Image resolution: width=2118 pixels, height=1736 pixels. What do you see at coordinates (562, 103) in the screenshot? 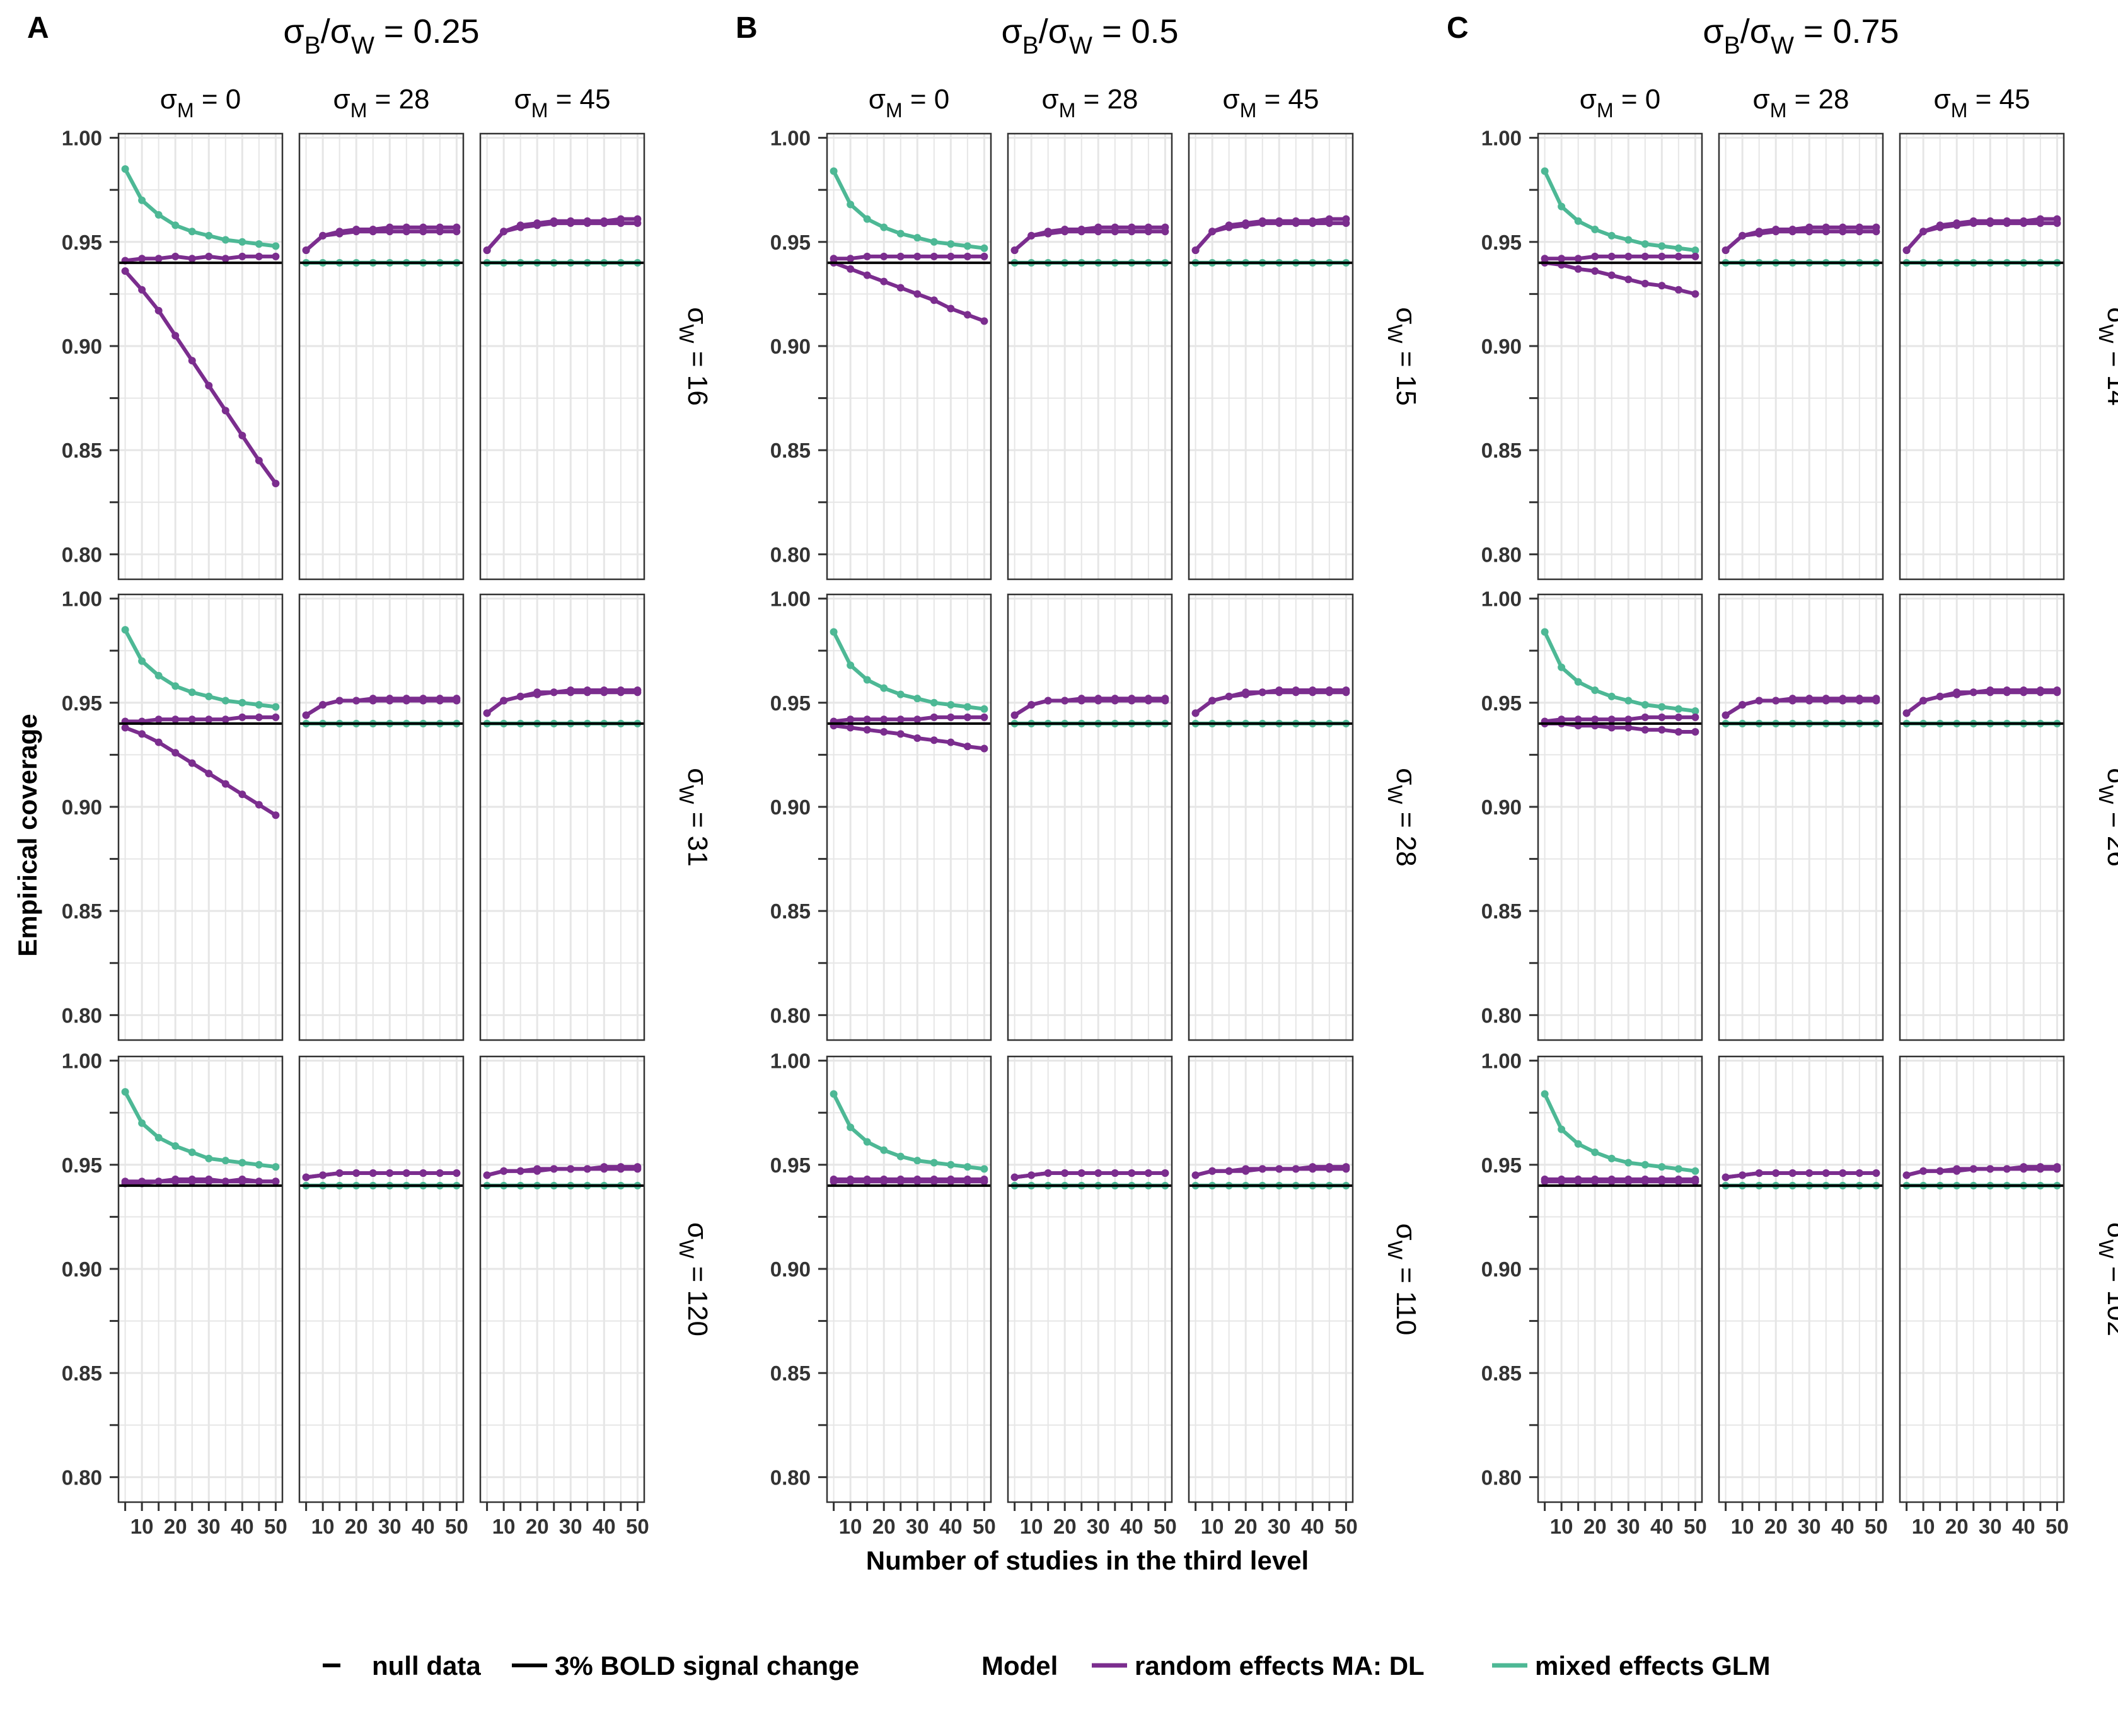
I see `column-strip-label: σM = 45` at bounding box center [562, 103].